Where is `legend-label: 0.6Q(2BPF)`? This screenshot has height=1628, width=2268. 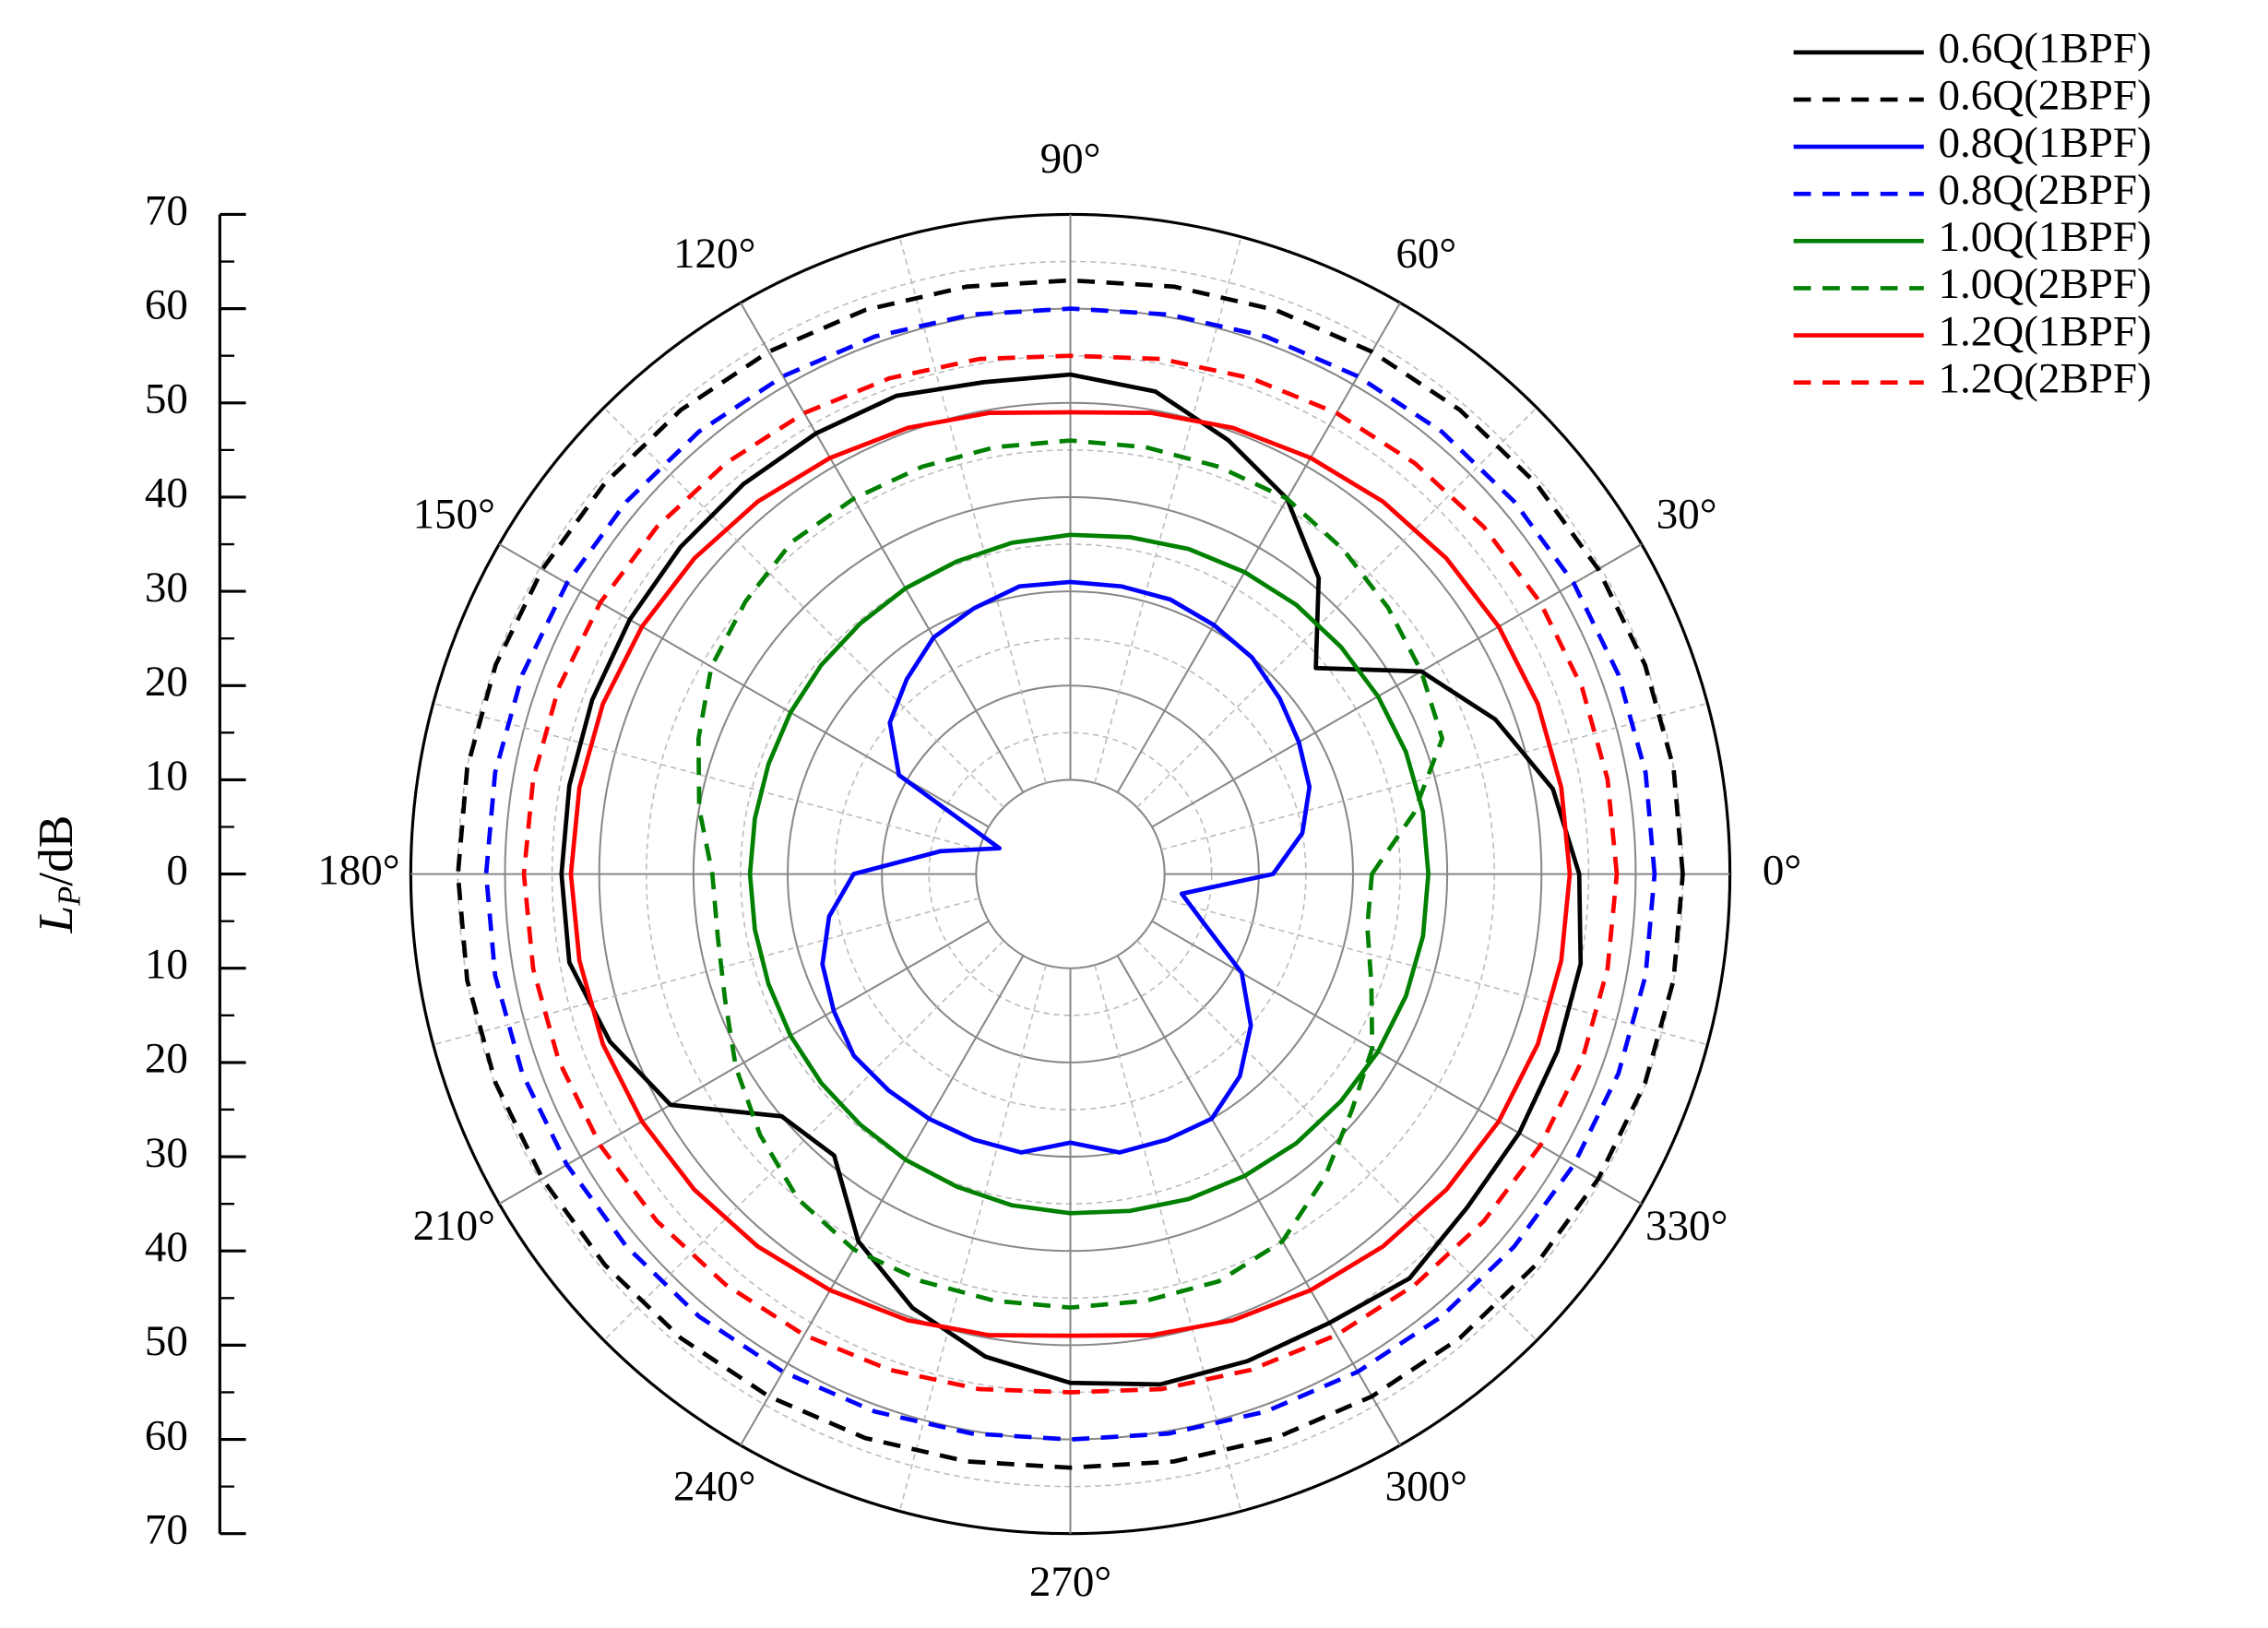
legend-label: 0.6Q(2BPF) is located at coordinates (2044, 96).